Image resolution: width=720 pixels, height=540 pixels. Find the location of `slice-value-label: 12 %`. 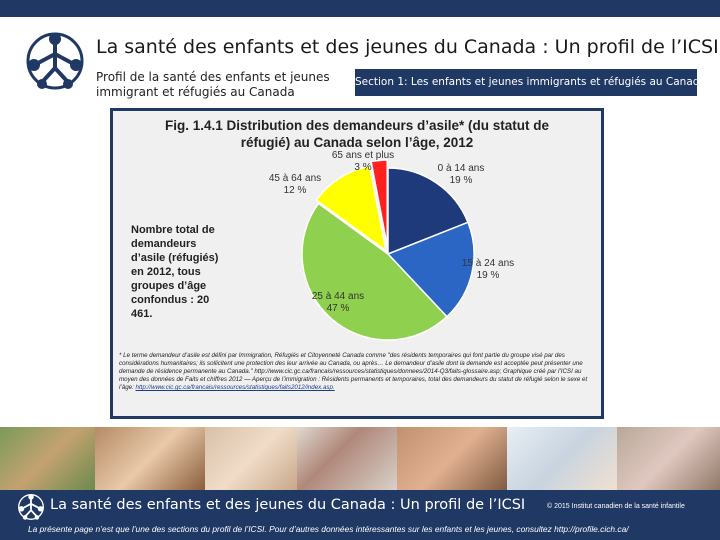

slice-value-label: 12 % is located at coordinates (295, 190).